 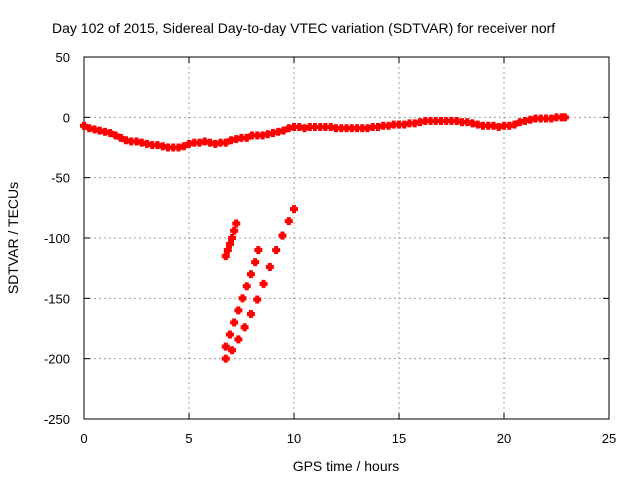 I want to click on y-tick-label: -100, so click(x=57, y=238).